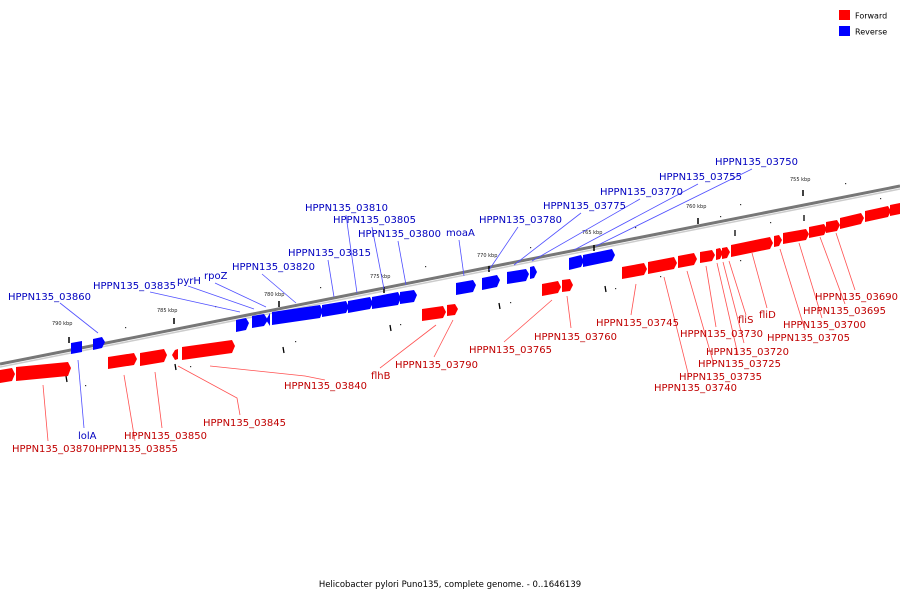  What do you see at coordinates (487, 256) in the screenshot?
I see `tick-label: 770 kbp` at bounding box center [487, 256].